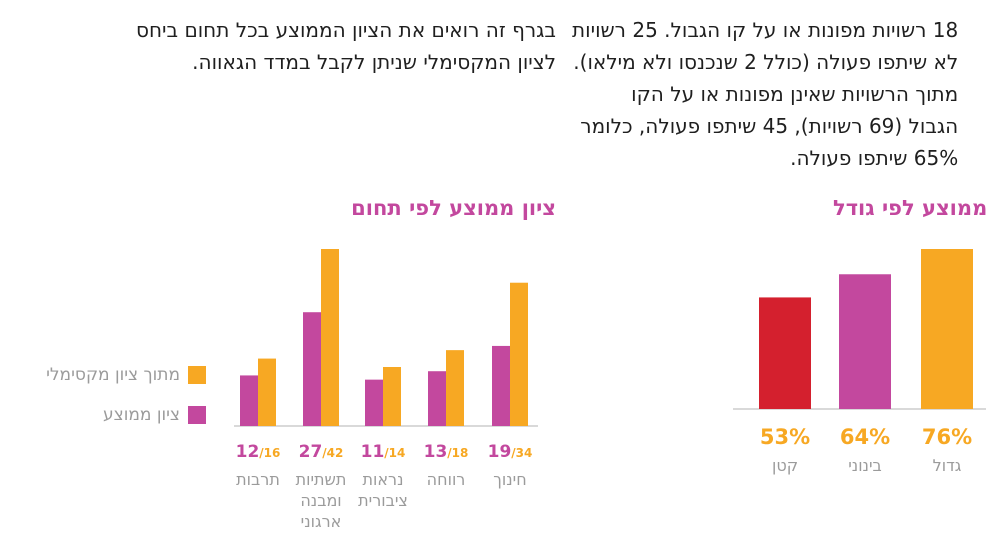 Image resolution: width=986 pixels, height=554 pixels. Describe the element at coordinates (321, 452) in the screenshot. I see `data-label: 27/42` at that location.